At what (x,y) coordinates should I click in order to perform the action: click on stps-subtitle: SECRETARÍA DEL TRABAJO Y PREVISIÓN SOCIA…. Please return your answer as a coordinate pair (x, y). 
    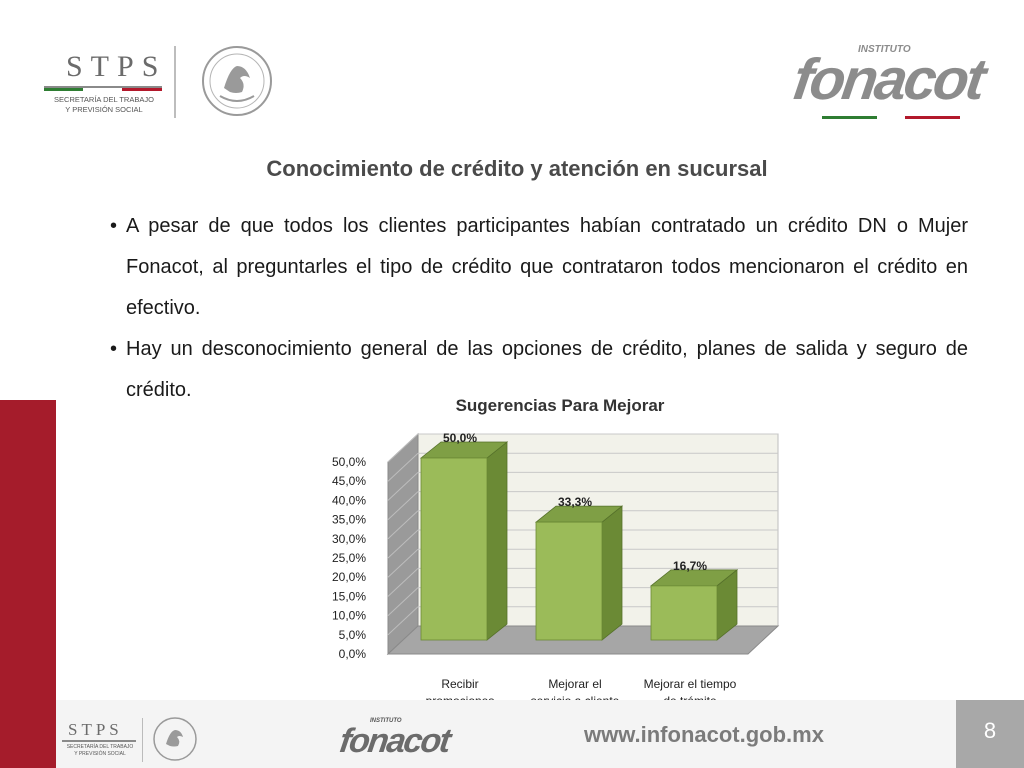
    Looking at the image, I should click on (104, 105).